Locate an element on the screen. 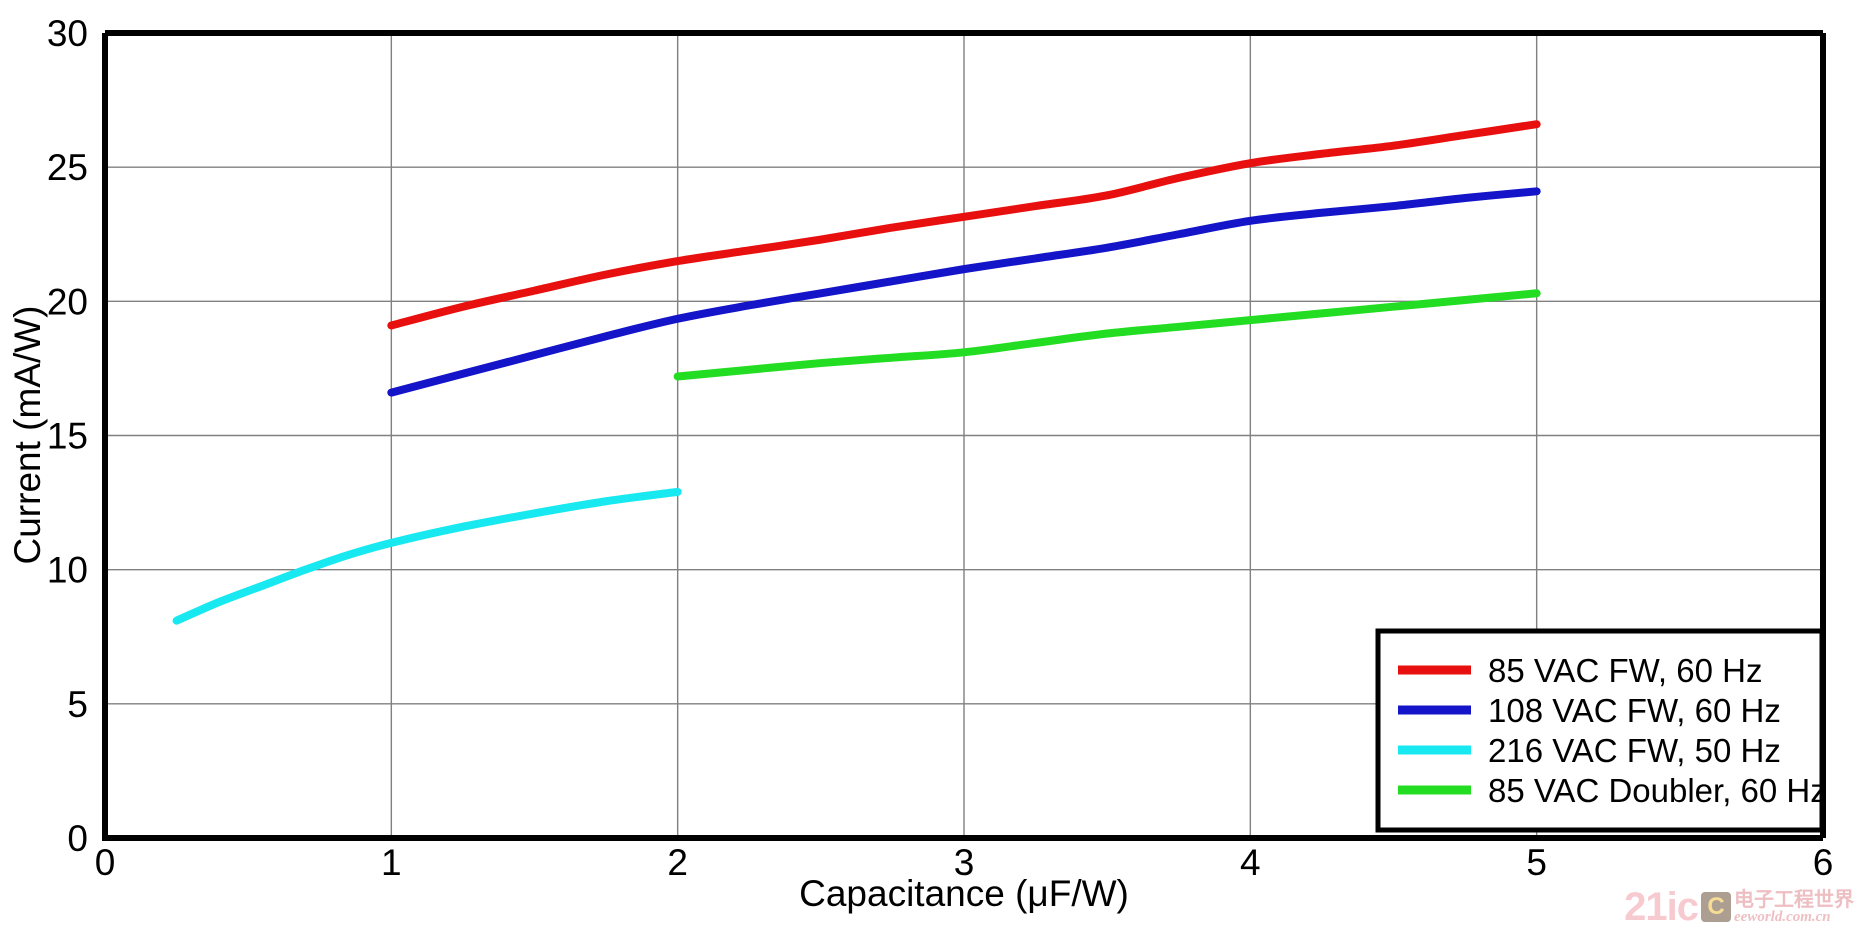  y-tick-label: 15 is located at coordinates (67, 436).